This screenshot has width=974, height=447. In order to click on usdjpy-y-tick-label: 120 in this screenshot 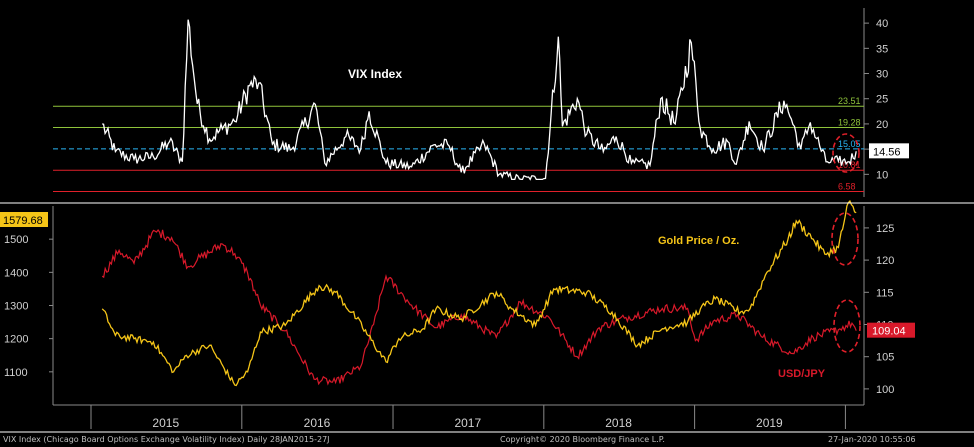, I will do `click(885, 261)`.